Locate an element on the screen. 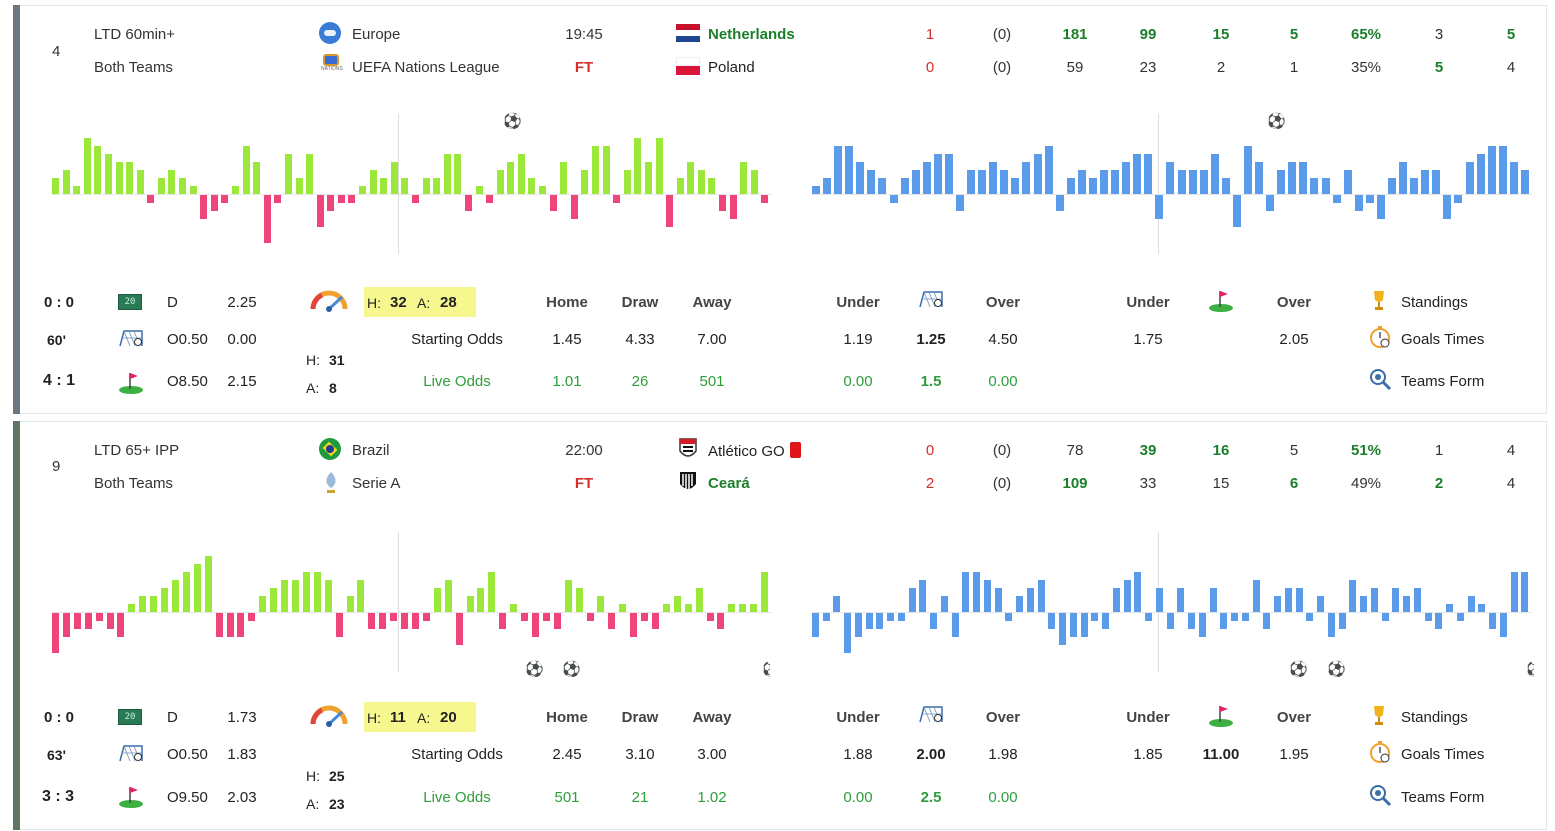 Image resolution: width=1555 pixels, height=831 pixels. away-team-name: Poland is located at coordinates (731, 67).